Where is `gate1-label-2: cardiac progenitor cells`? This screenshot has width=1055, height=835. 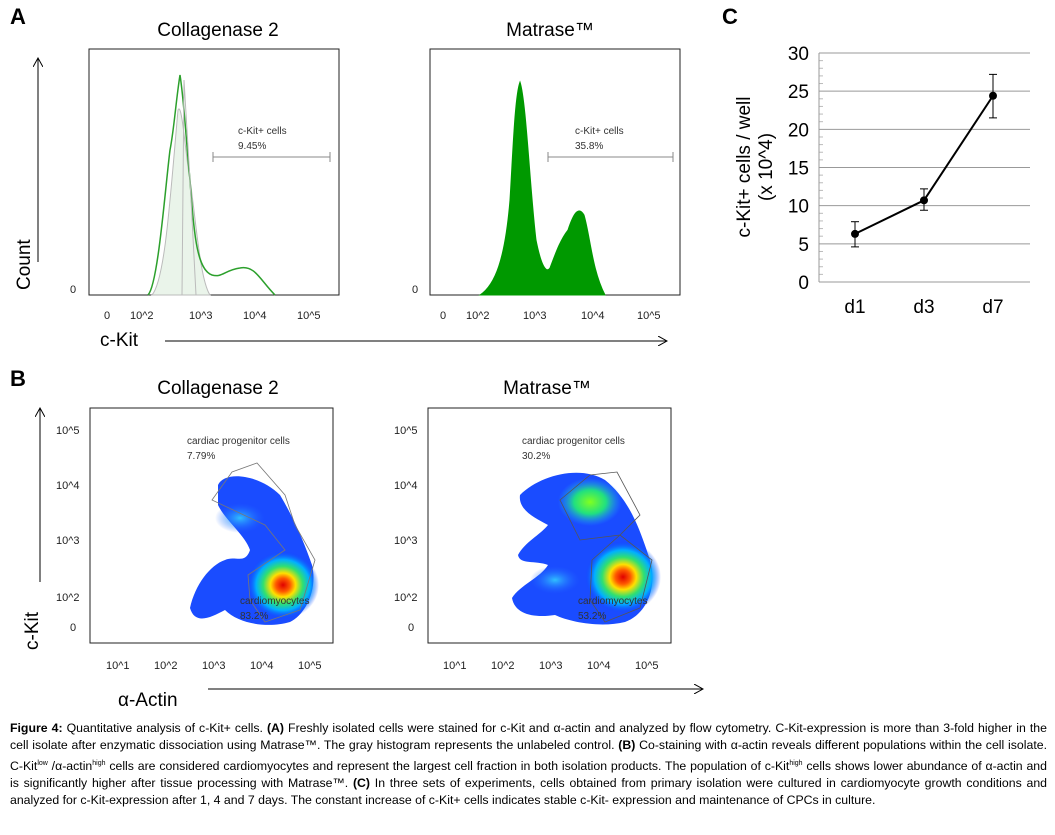
gate1-label-2: cardiac progenitor cells is located at coordinates (573, 441).